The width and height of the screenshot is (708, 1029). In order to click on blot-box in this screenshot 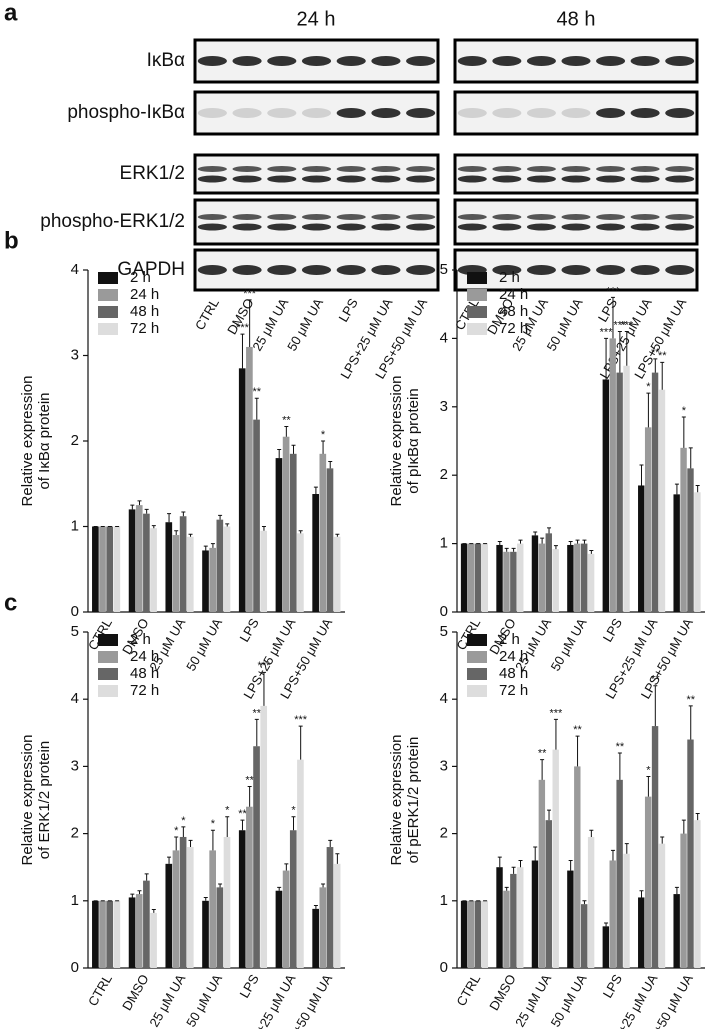, I will do `click(316, 222)`.